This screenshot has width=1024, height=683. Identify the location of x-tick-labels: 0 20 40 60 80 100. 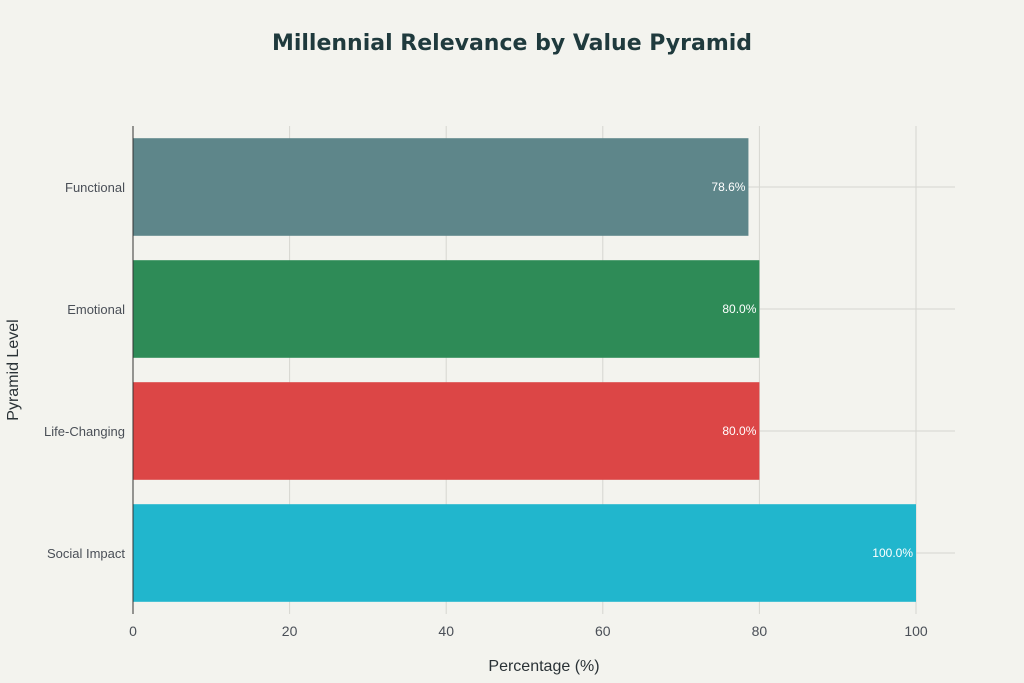
(528, 631).